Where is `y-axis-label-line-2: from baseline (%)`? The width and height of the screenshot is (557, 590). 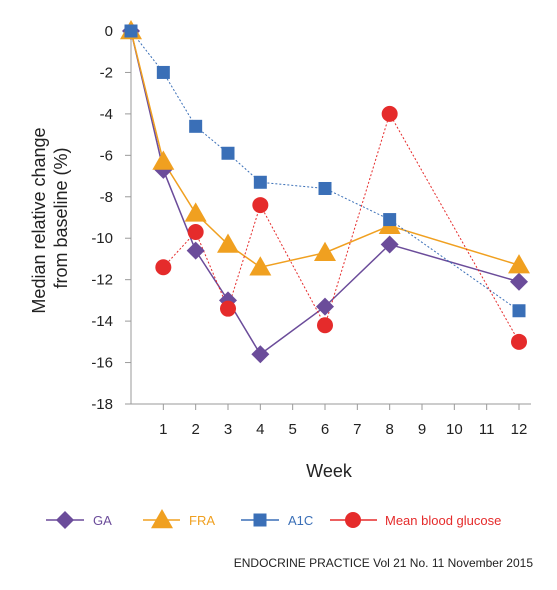
y-axis-label-line-2: from baseline (%) is located at coordinates (61, 217).